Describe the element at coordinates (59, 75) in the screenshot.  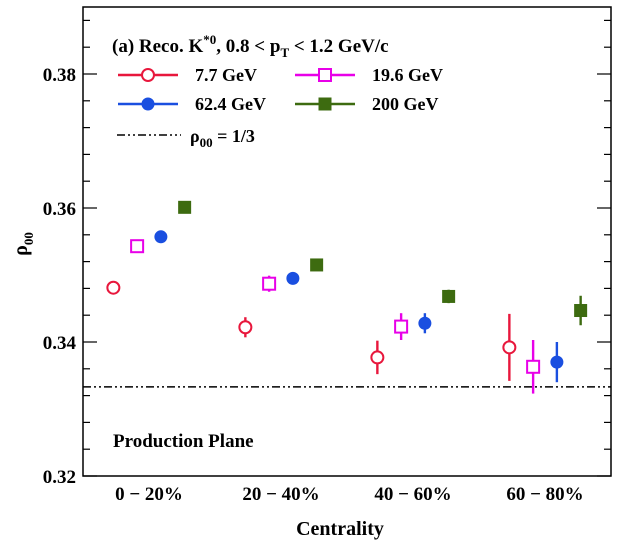
I see `y-tick-label: 0.38` at that location.